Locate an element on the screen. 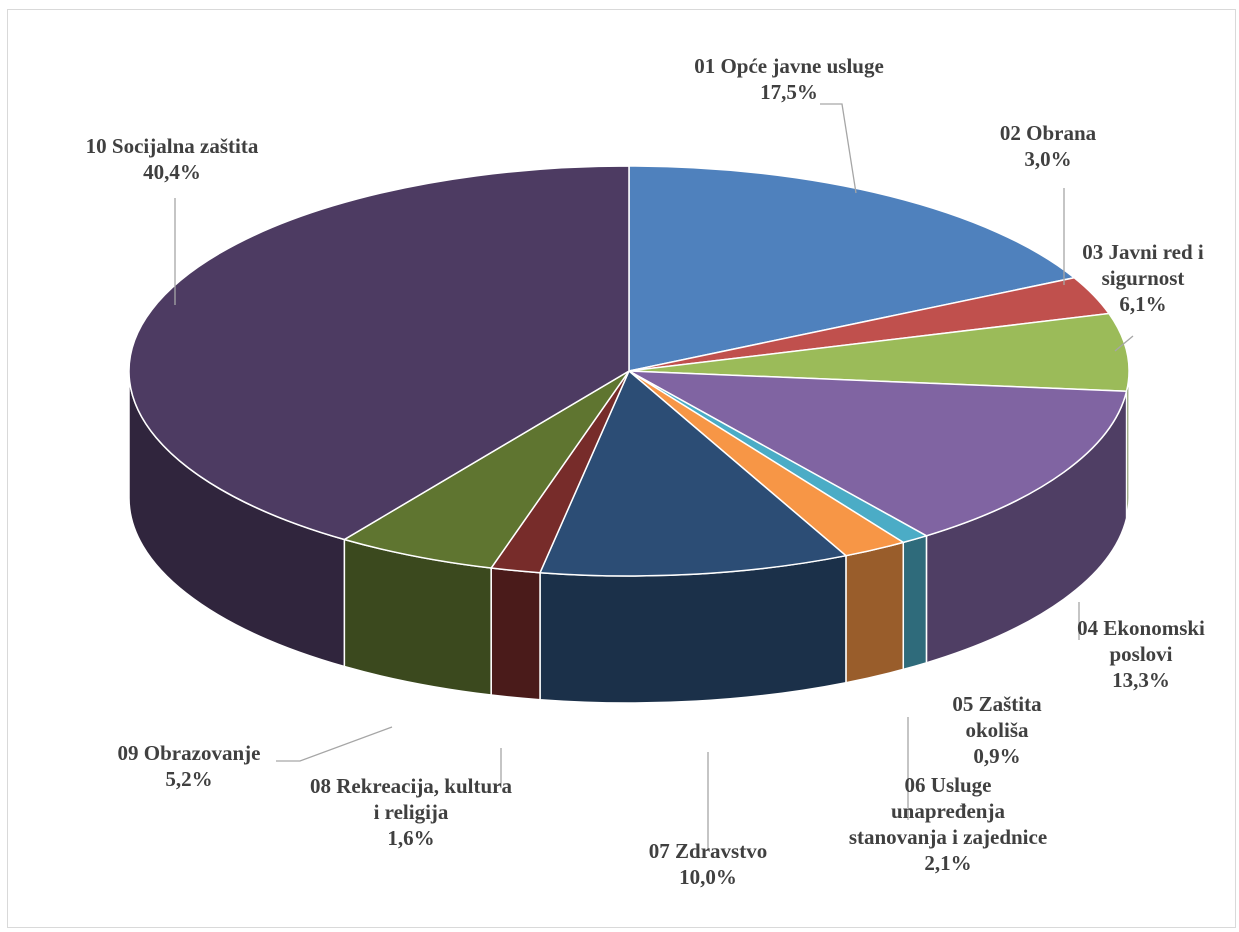 This screenshot has height=932, width=1239. slice-percent: 3,0% is located at coordinates (1047, 159).